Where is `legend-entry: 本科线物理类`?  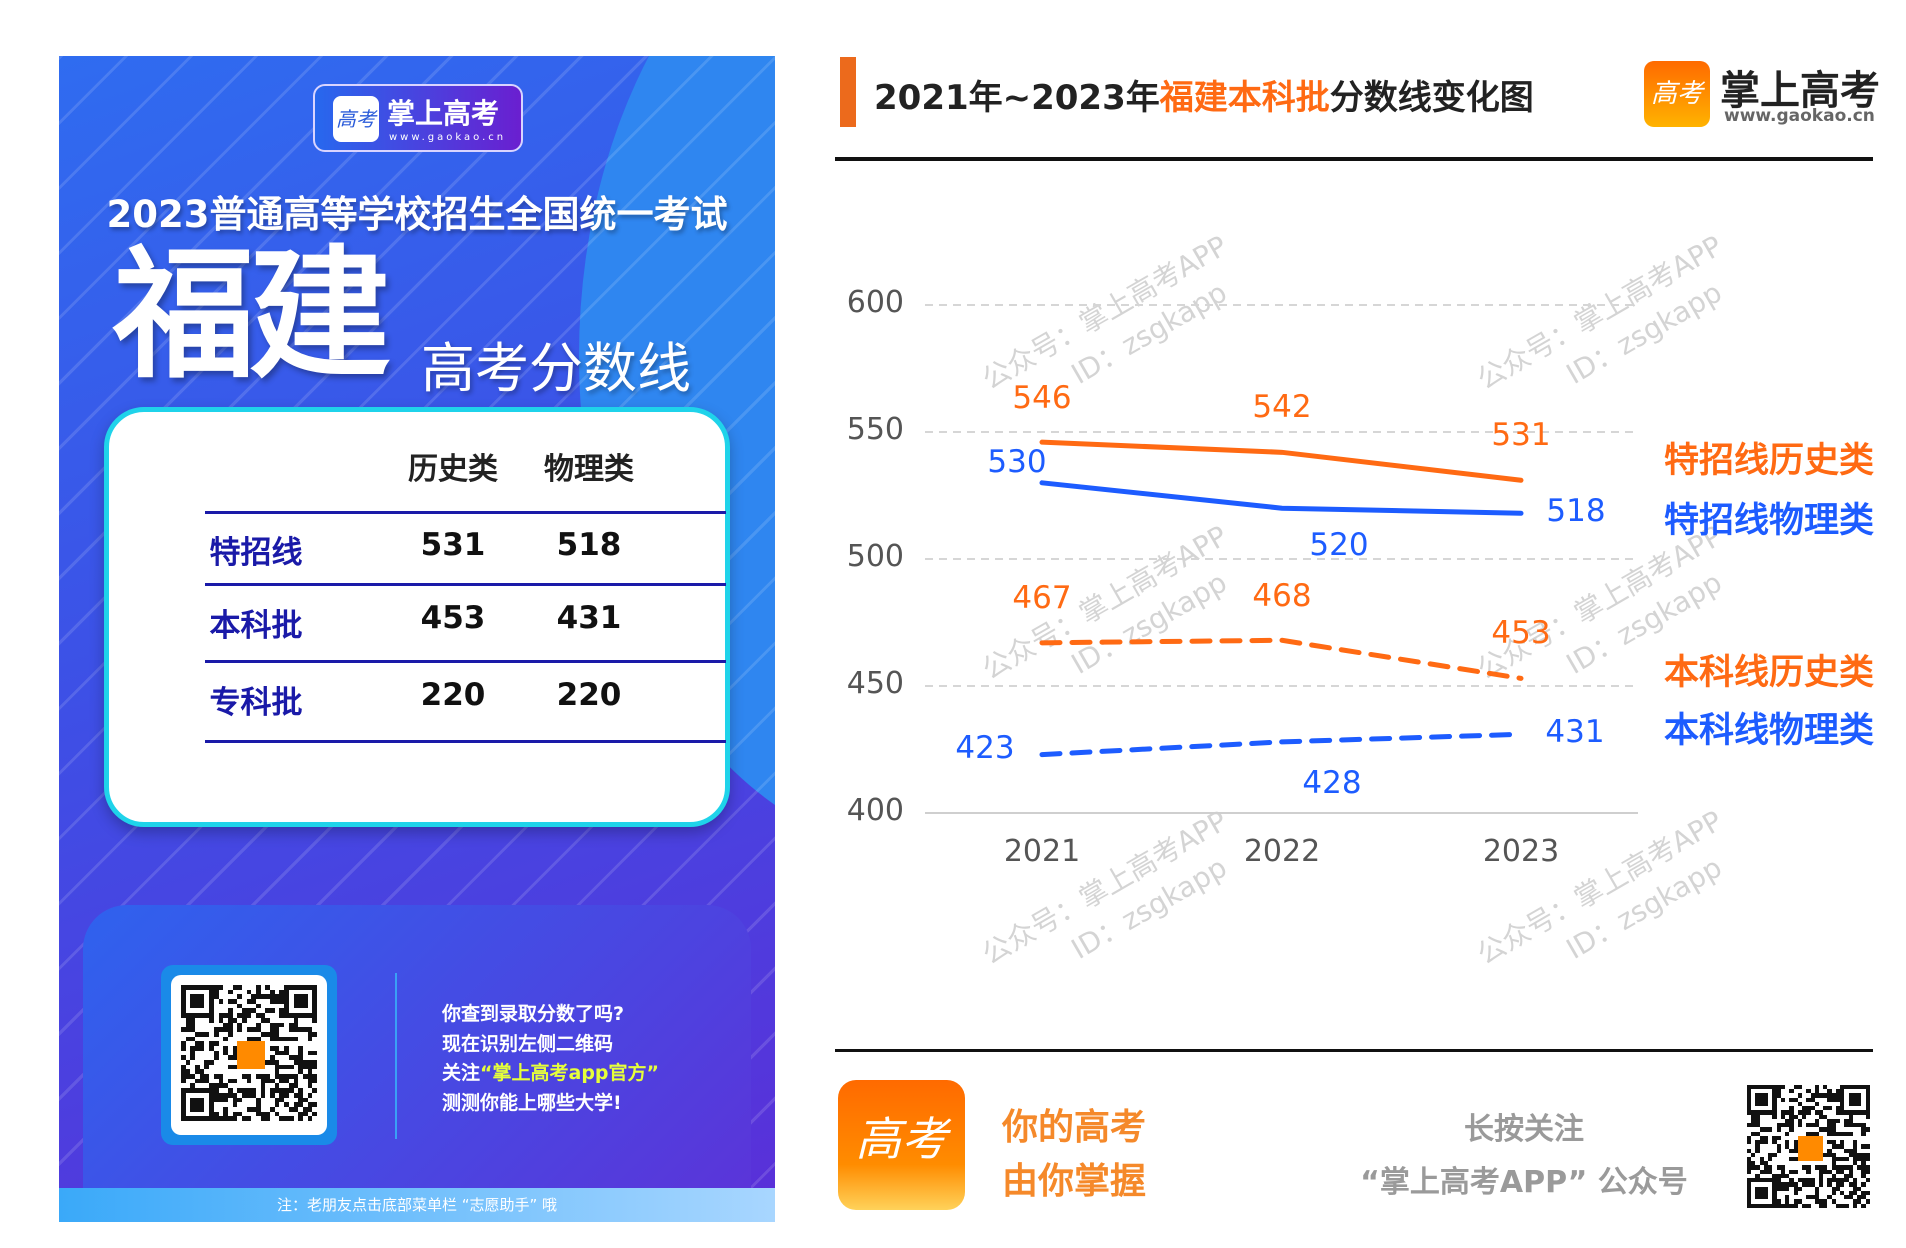
legend-entry: 本科线物理类 is located at coordinates (1769, 731).